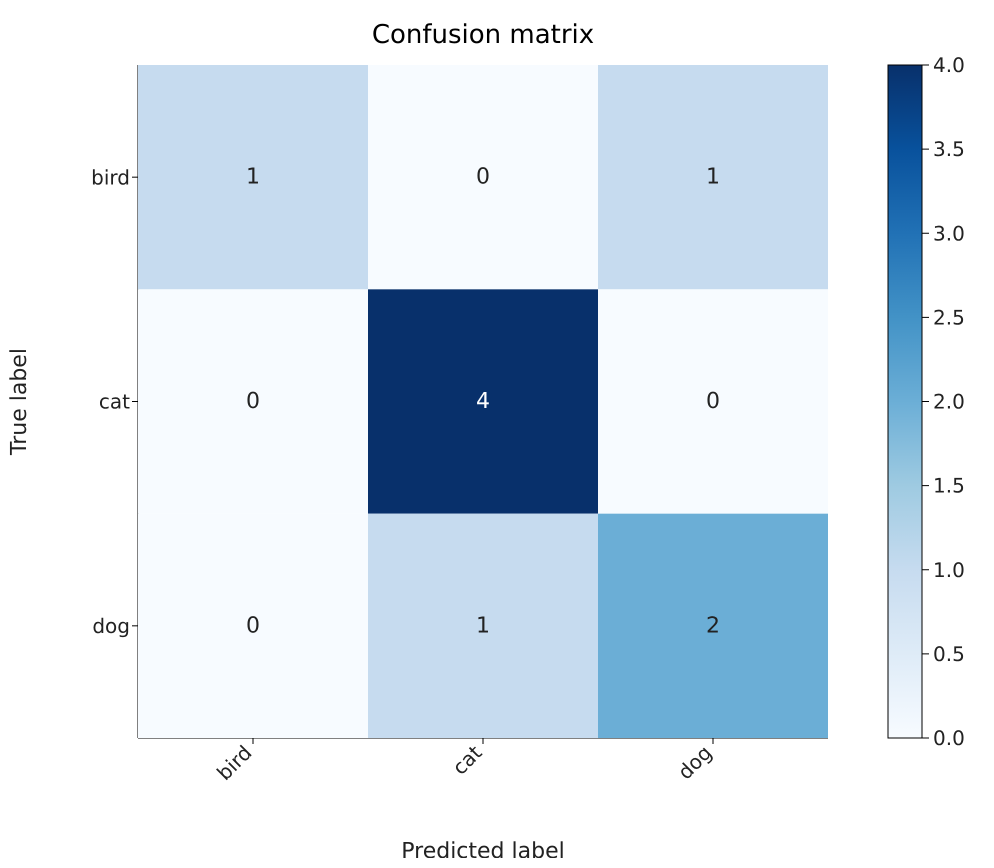 The image size is (994, 868). What do you see at coordinates (949, 486) in the screenshot?
I see `color-bar-label: 1.5` at bounding box center [949, 486].